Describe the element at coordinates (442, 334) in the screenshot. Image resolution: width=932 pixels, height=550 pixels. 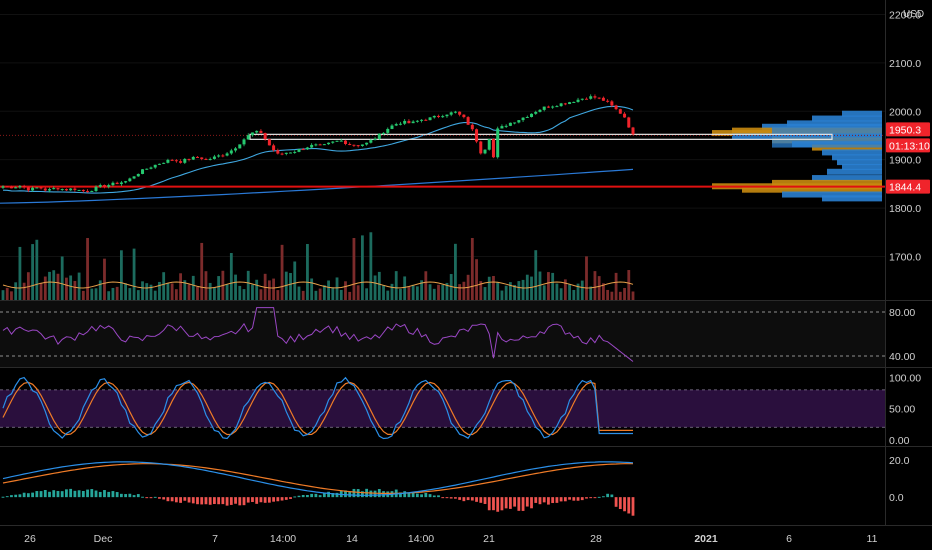
I see `rsi-panel` at that location.